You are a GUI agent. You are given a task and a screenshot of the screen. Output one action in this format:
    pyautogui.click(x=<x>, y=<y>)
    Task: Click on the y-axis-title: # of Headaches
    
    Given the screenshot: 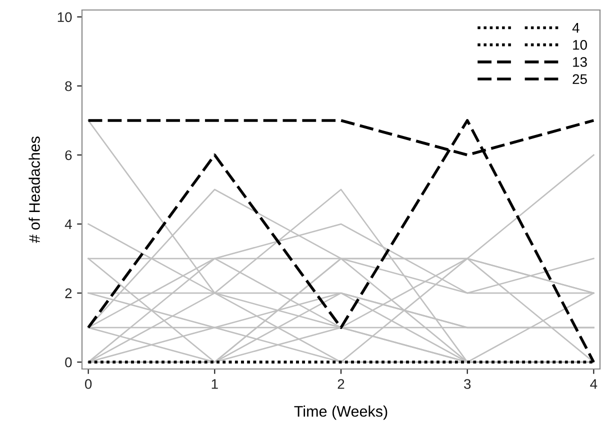 What is the action you would take?
    pyautogui.click(x=34, y=189)
    